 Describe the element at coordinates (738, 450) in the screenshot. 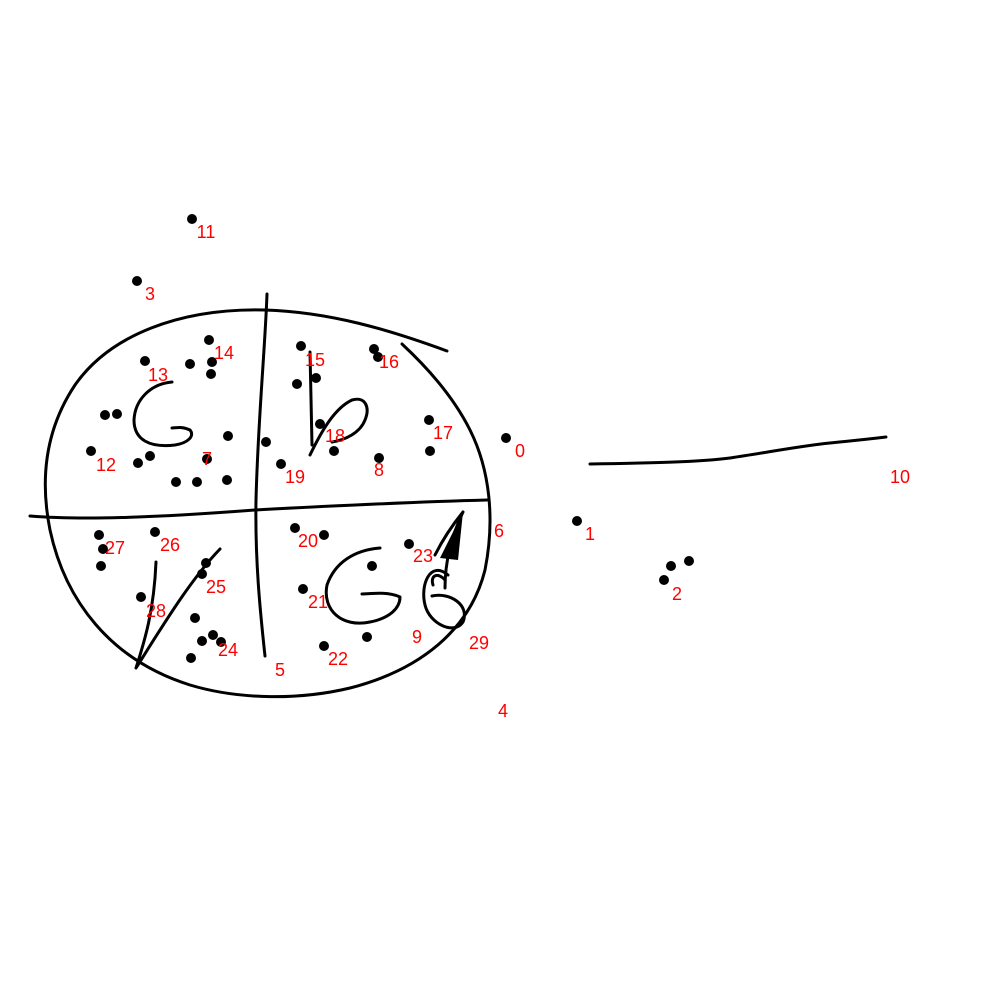

I see `handle-line-stroke` at that location.